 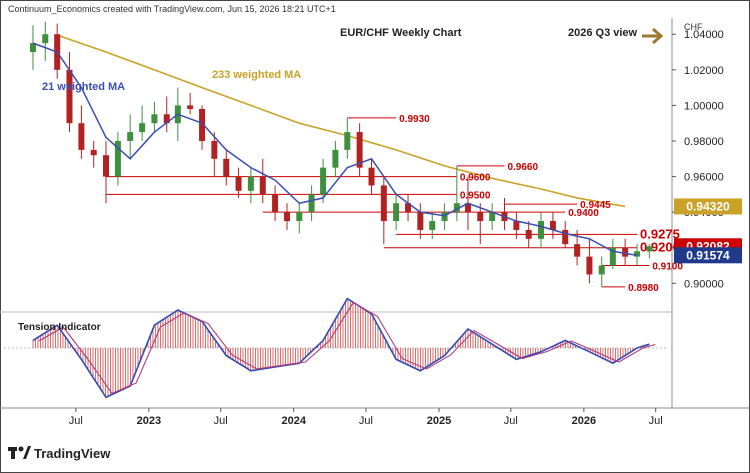 I want to click on price-tick-label: 1.02000, so click(x=704, y=71).